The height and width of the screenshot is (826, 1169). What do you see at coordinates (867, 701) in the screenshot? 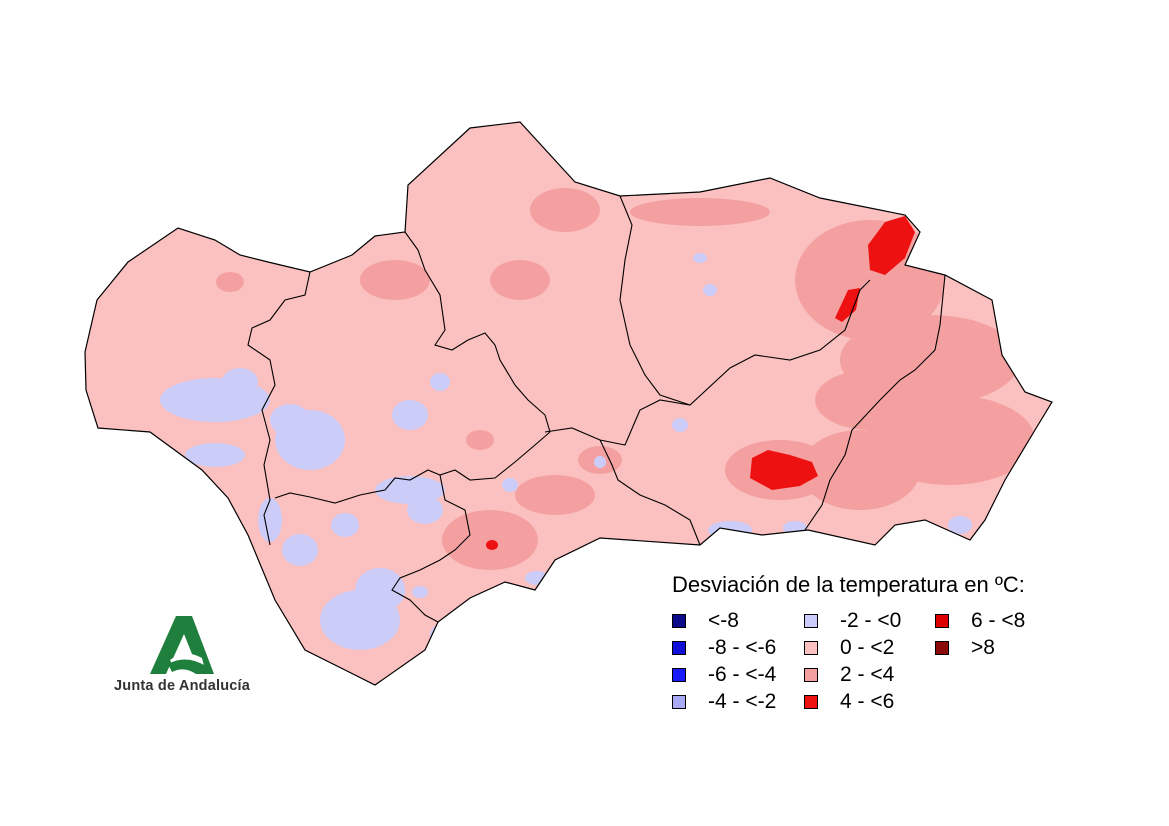
I see `legend-label: 4 - <6` at bounding box center [867, 701].